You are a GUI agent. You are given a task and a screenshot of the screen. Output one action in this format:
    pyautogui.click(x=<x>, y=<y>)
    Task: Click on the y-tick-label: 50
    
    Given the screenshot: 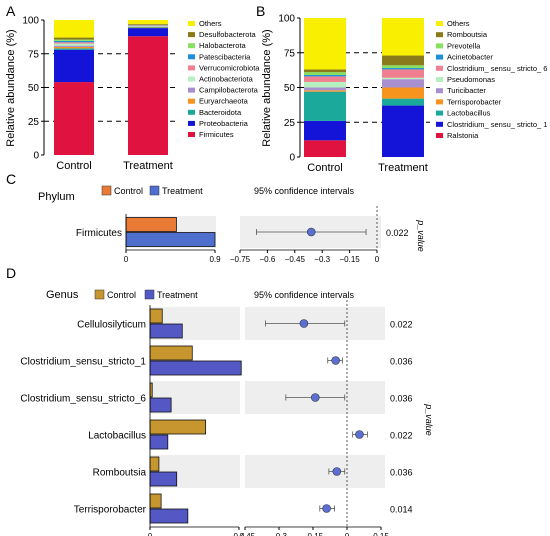 What is the action you would take?
    pyautogui.click(x=290, y=88)
    